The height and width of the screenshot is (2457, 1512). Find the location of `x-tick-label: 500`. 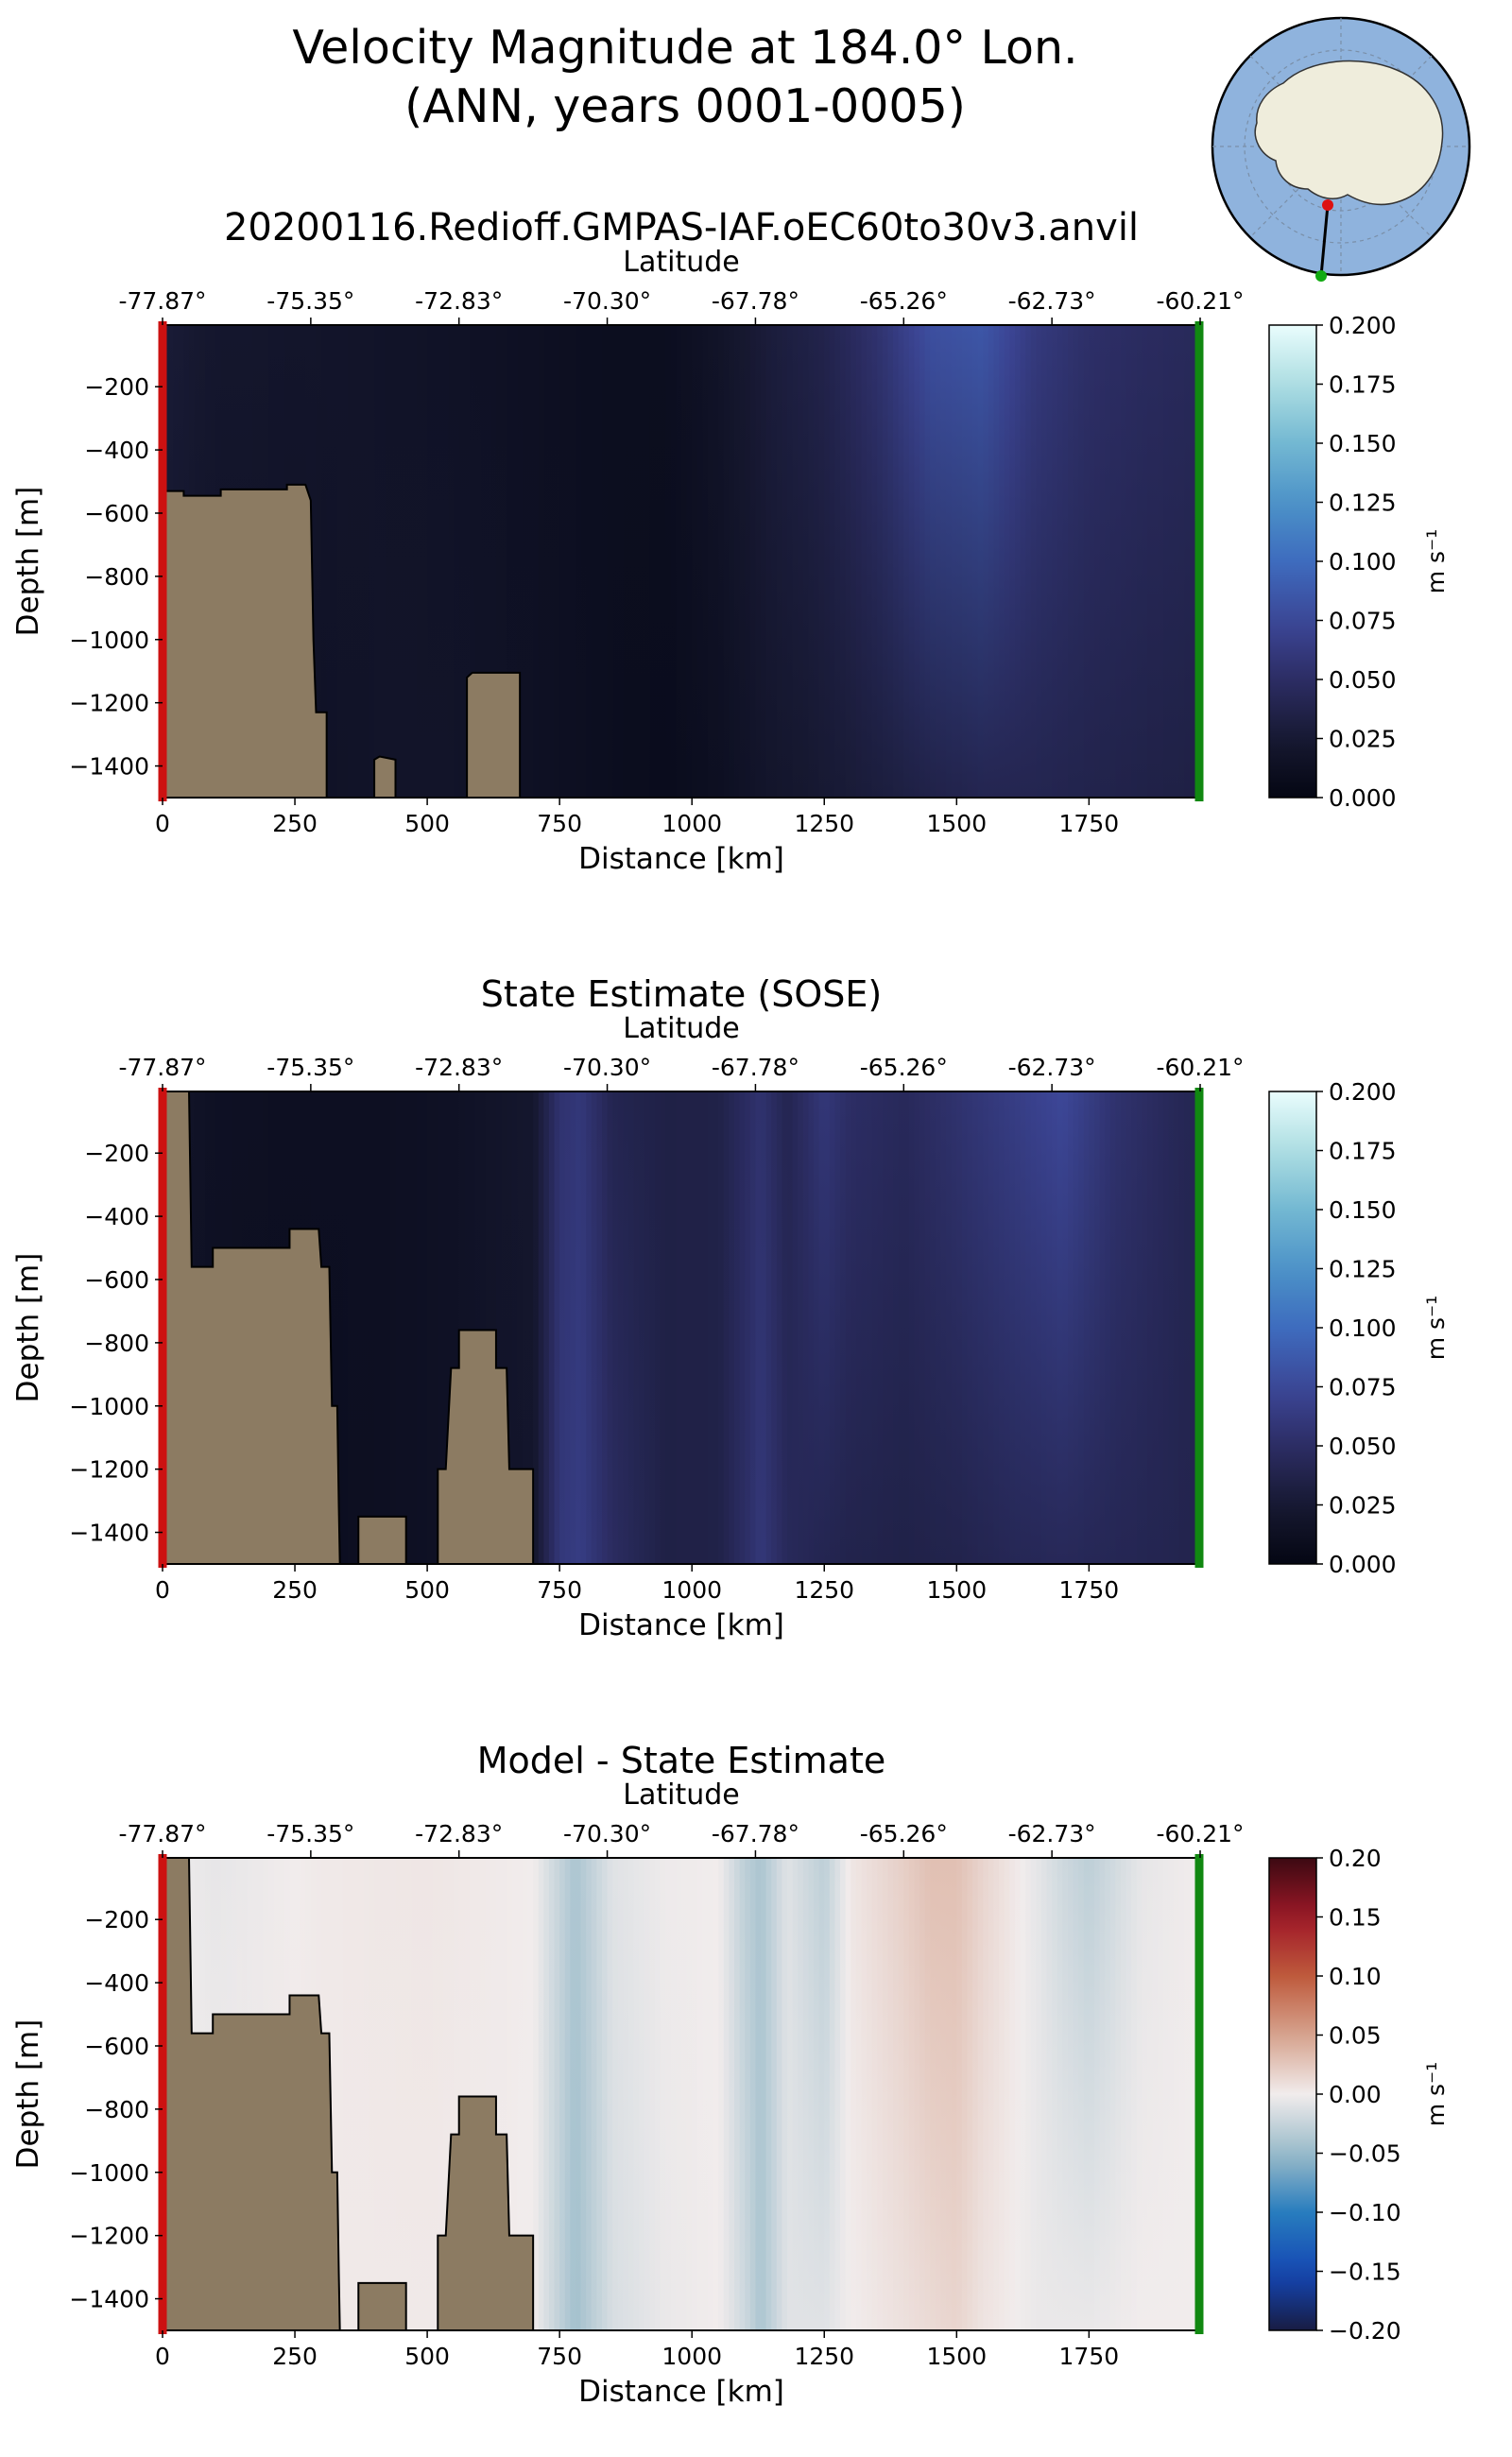

x-tick-label: 500 is located at coordinates (427, 823).